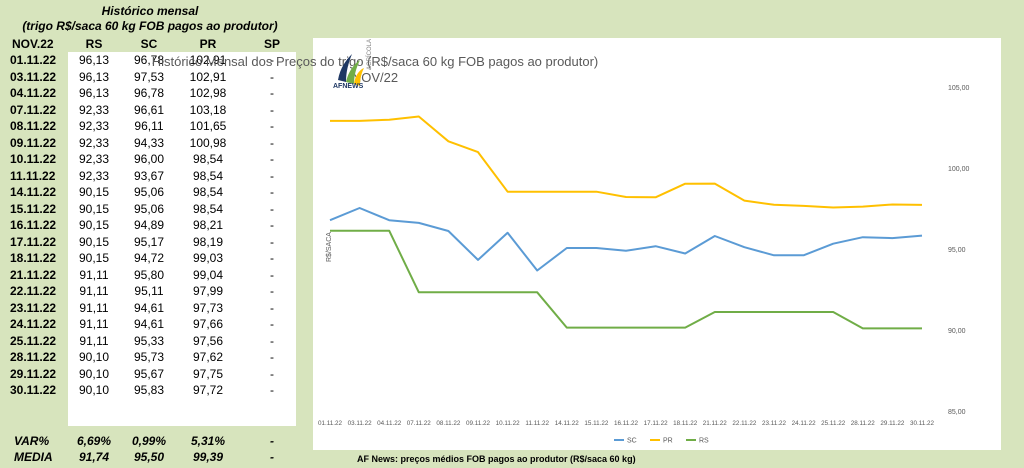 The height and width of the screenshot is (468, 1024). What do you see at coordinates (626, 423) in the screenshot?
I see `x-tick-label: 16.11.22` at bounding box center [626, 423].